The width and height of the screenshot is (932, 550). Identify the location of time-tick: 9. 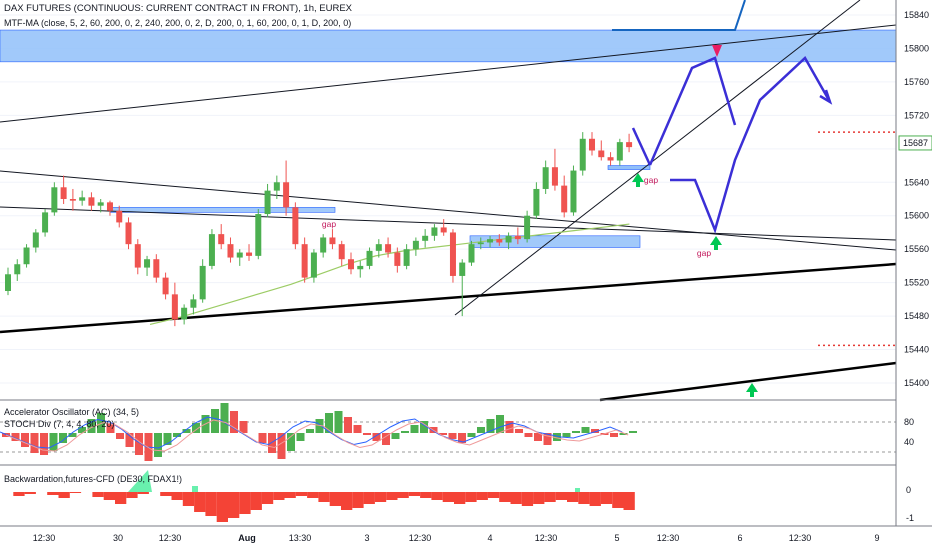
(876, 538).